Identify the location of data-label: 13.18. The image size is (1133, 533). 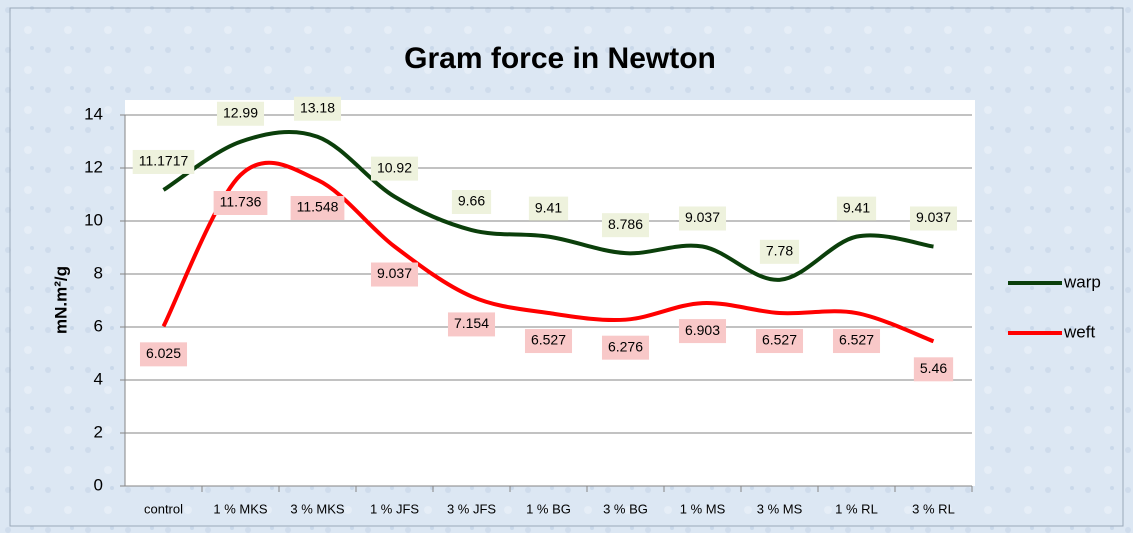
(317, 107).